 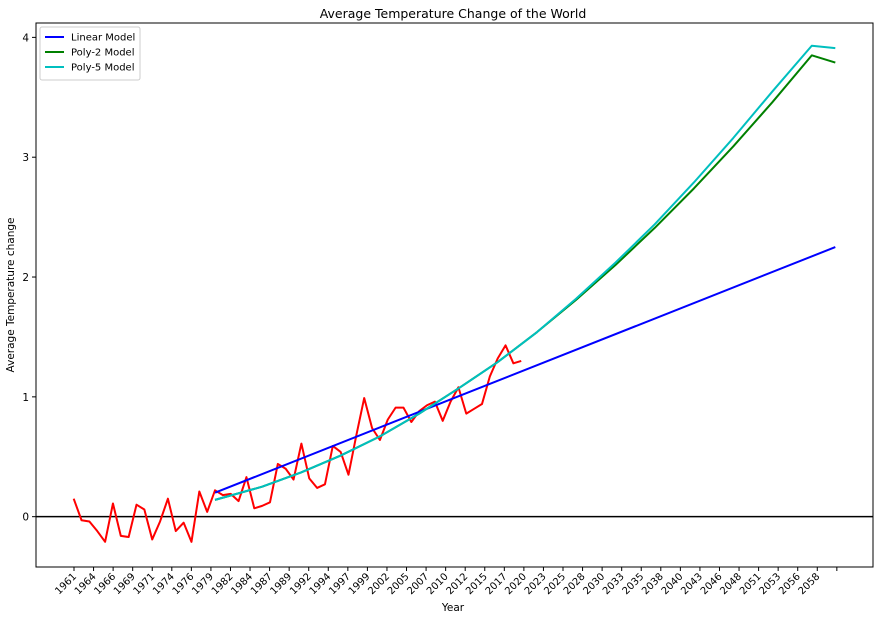 I want to click on legend-box, so click(x=90, y=53).